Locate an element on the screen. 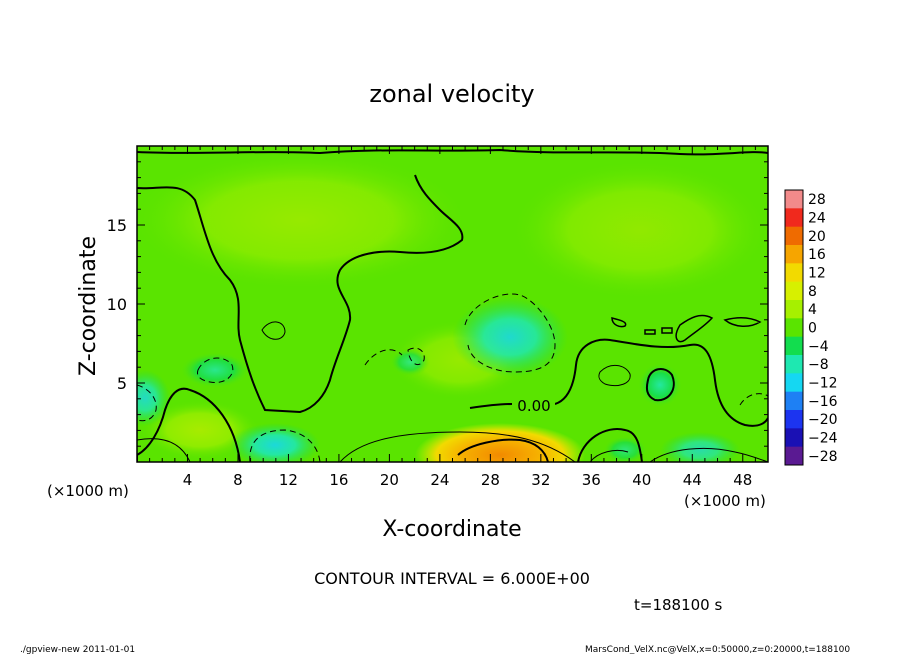 Image resolution: width=904 pixels, height=658 pixels. x-axis-title: X-coordinate is located at coordinates (451, 529).